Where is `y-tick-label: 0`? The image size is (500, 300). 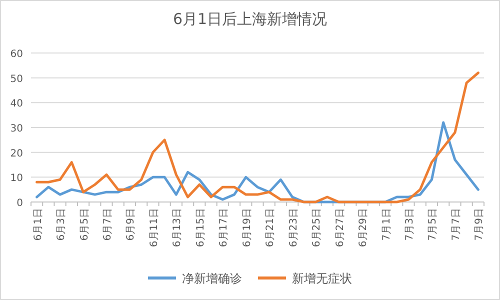
y-tick-label: 0 is located at coordinates (19, 203).